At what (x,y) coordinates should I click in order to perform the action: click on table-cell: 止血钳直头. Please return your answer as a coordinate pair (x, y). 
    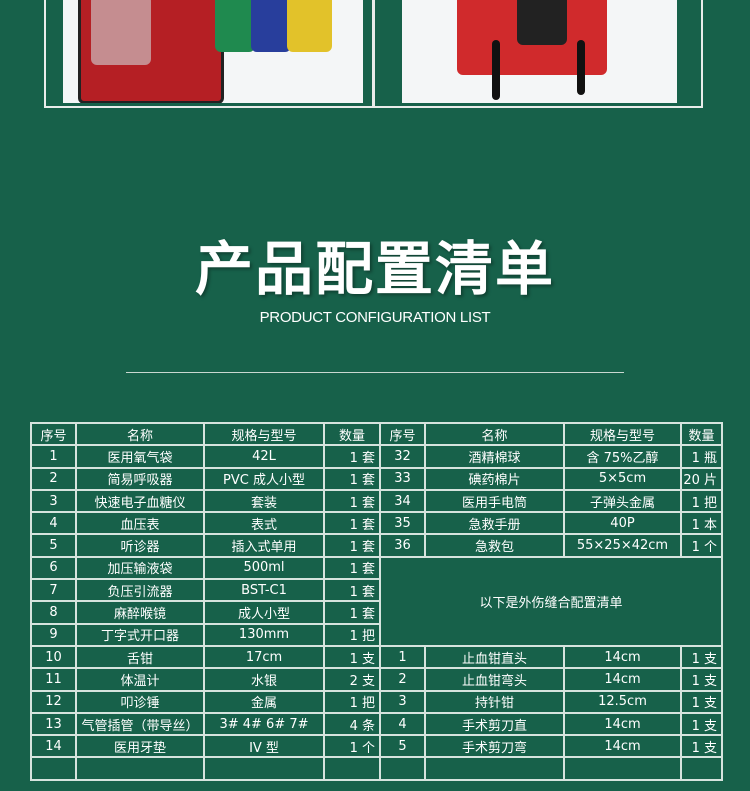
    Looking at the image, I should click on (494, 657).